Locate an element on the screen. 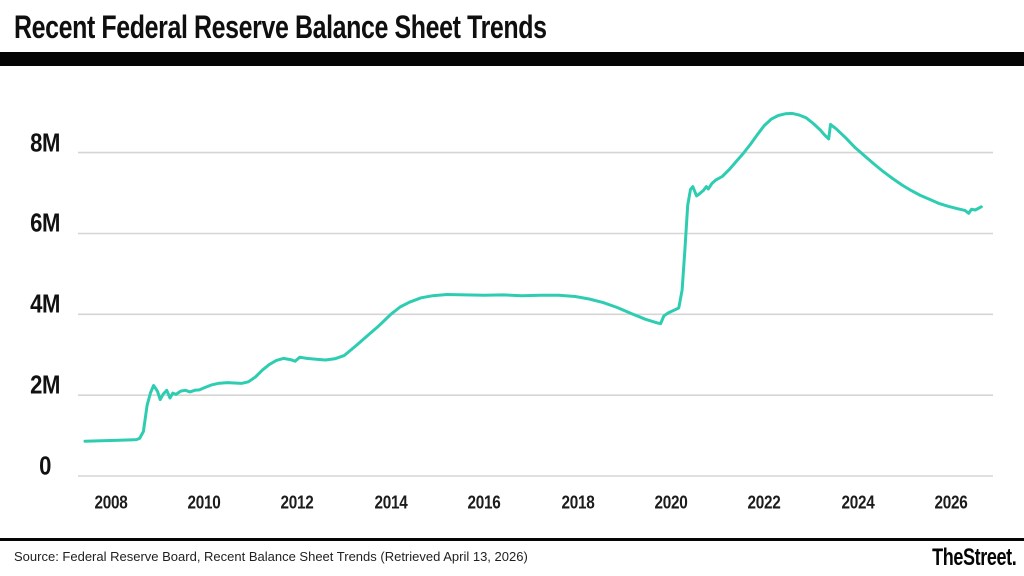 The width and height of the screenshot is (1024, 576). x-axis-tick-label: 2018 is located at coordinates (577, 502).